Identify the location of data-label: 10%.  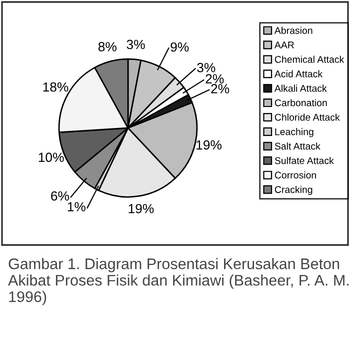
(51, 157).